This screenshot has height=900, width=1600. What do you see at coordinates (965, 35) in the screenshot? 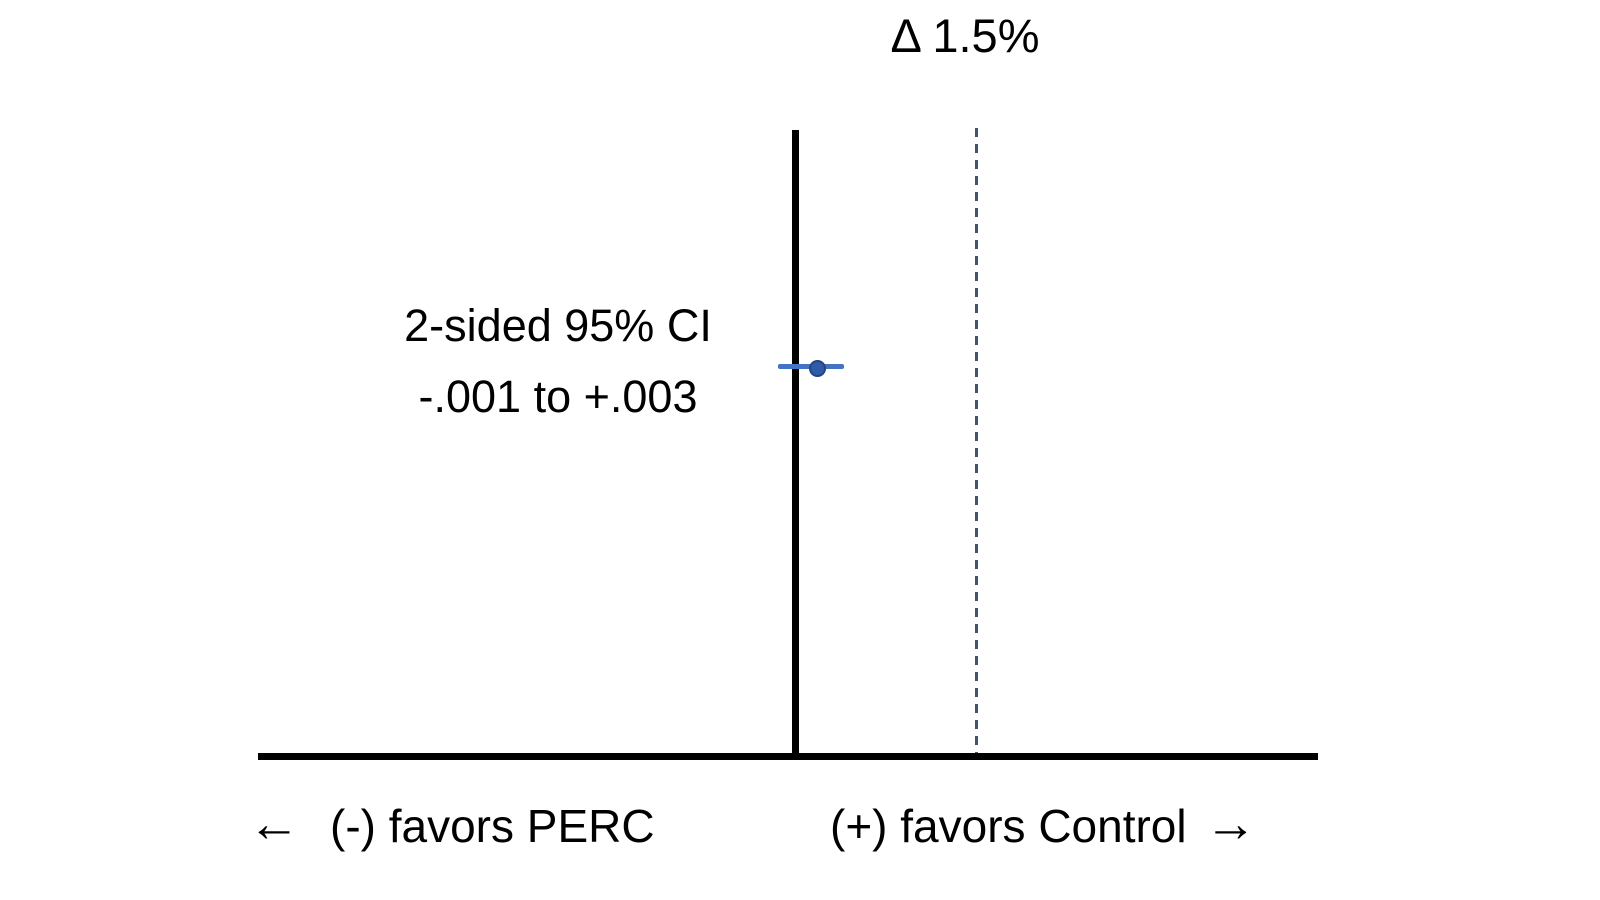
I see `margin-title: Δ 1.5%` at bounding box center [965, 35].